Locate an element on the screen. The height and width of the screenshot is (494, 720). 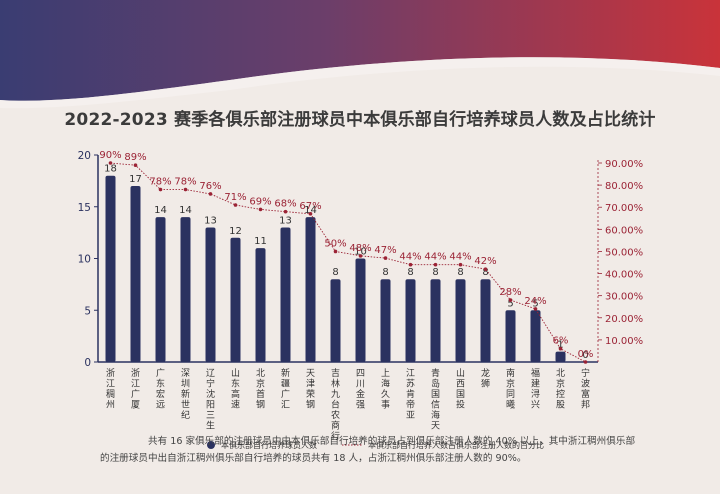
right-tick-label: 90.00% is located at coordinates (624, 164).